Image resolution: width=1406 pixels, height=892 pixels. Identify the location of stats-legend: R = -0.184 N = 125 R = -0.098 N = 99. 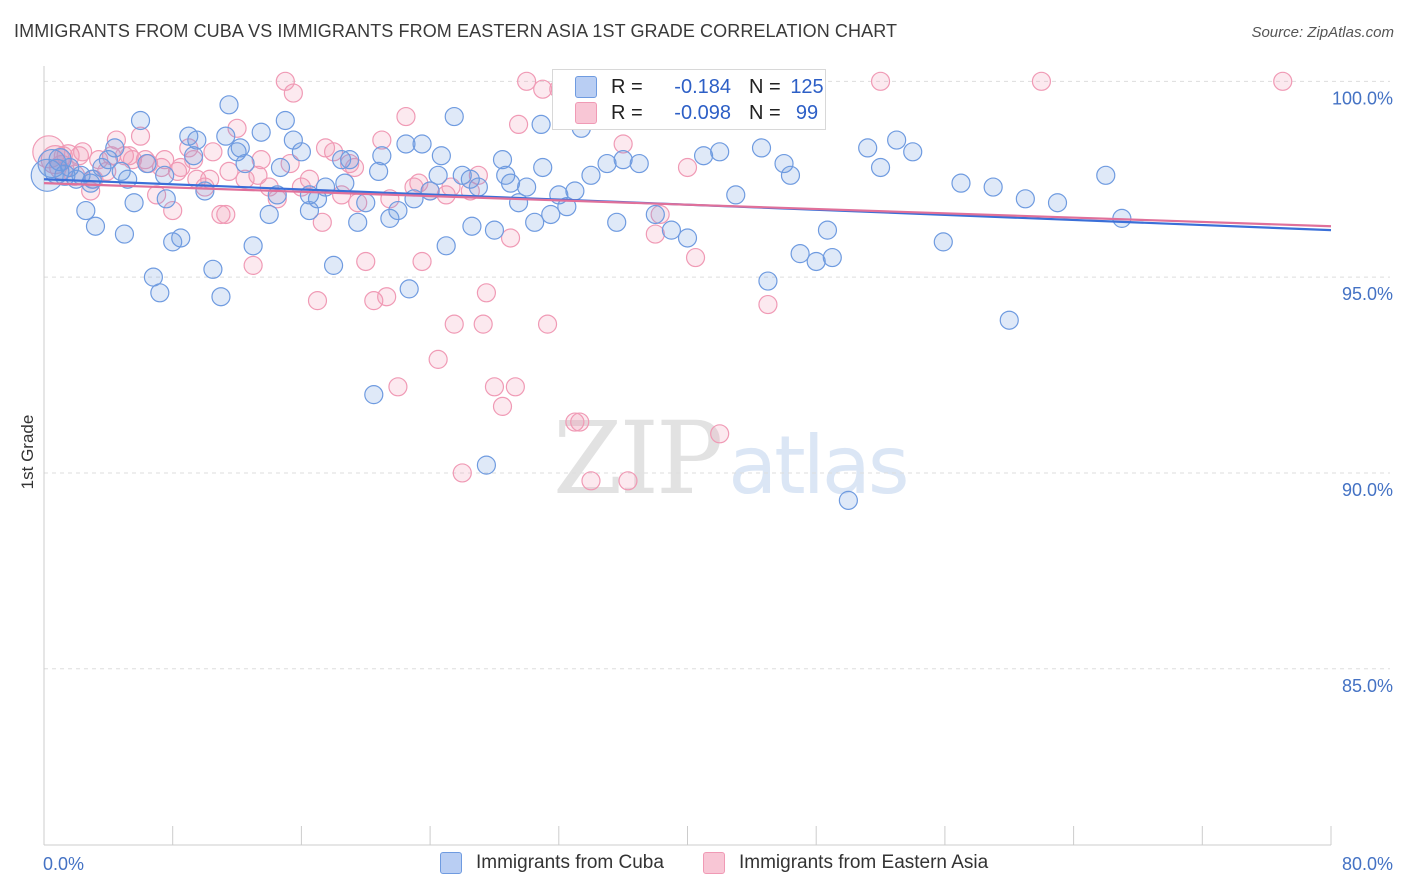
(689, 99).